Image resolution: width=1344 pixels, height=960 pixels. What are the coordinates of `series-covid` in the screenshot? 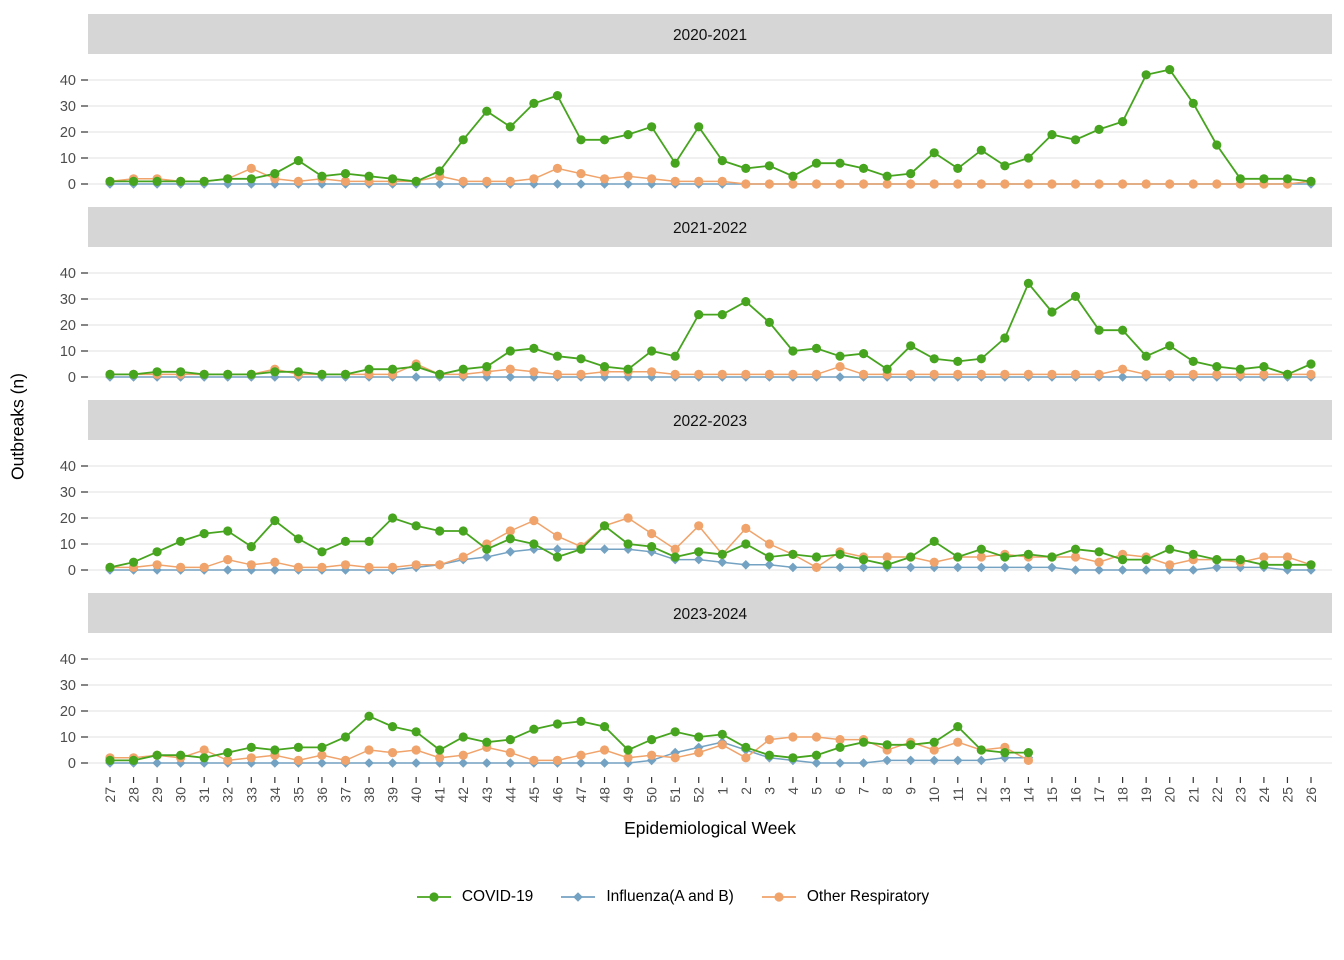 It's located at (710, 328).